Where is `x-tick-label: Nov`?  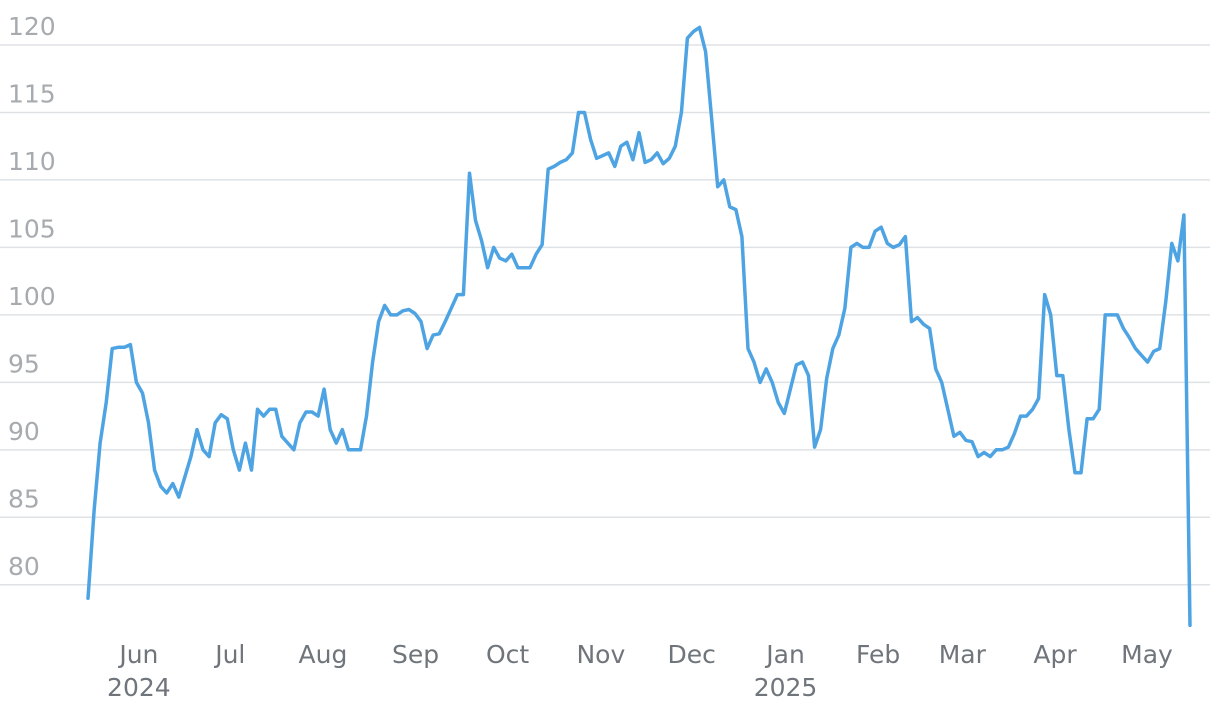 x-tick-label: Nov is located at coordinates (600, 654).